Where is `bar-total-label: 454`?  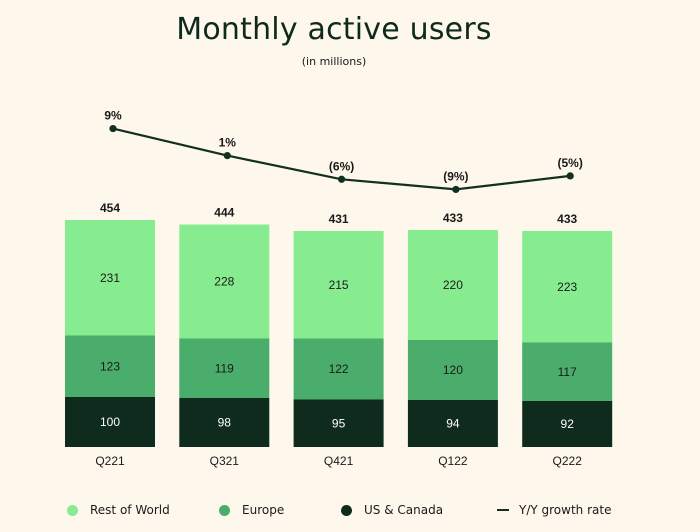 bar-total-label: 454 is located at coordinates (110, 208).